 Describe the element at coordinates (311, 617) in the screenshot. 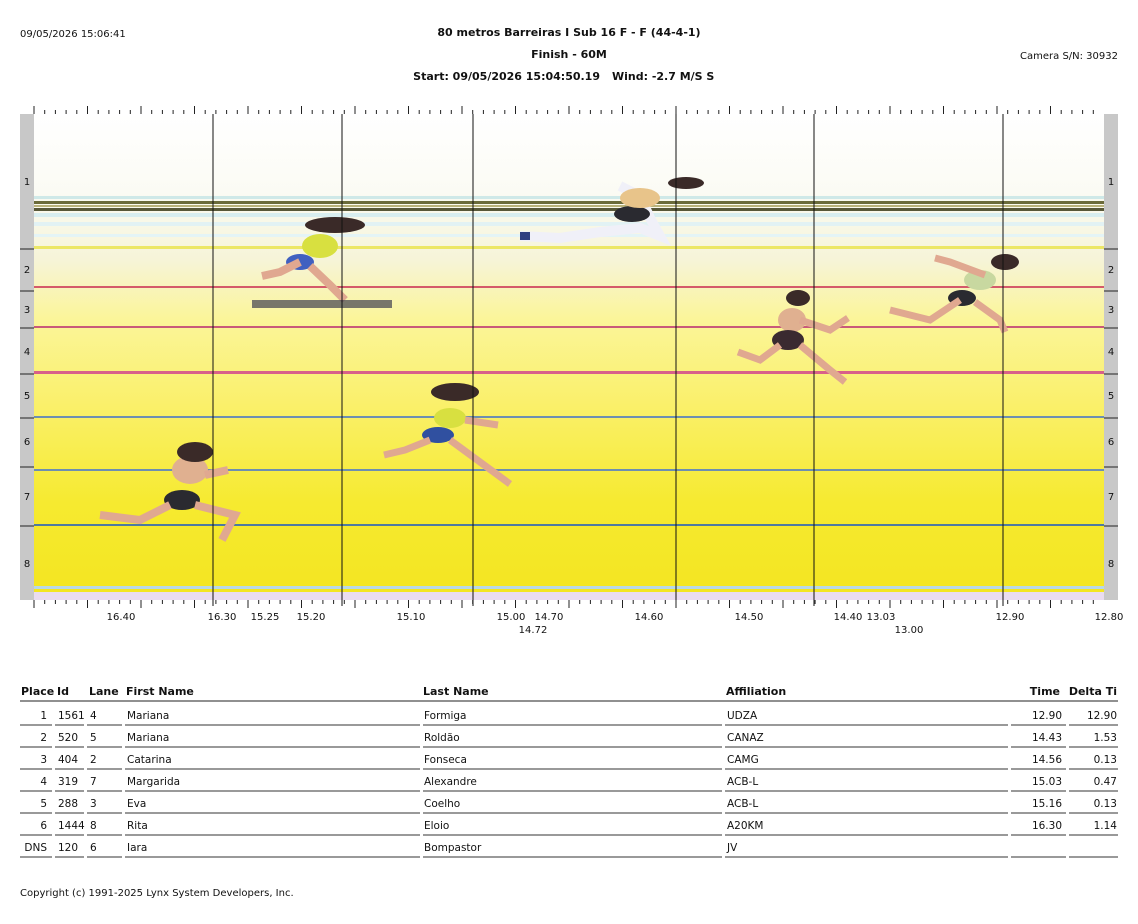

I see `time-label: 15.20` at that location.